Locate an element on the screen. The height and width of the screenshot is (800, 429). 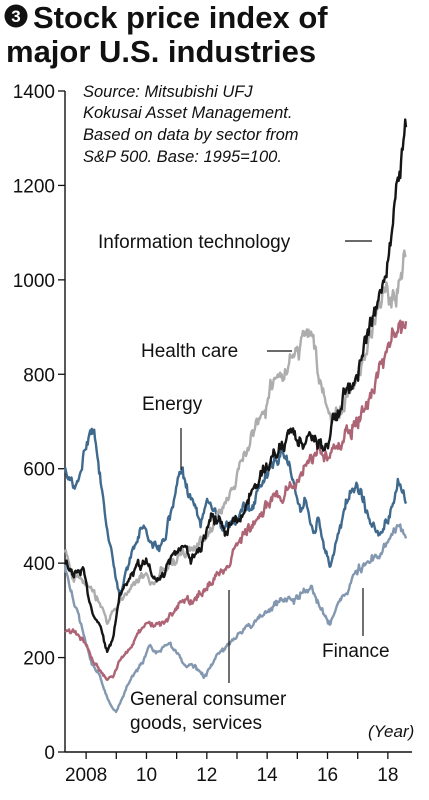
source-note-line-2: Kokusai Asset Management. is located at coordinates (187, 113).